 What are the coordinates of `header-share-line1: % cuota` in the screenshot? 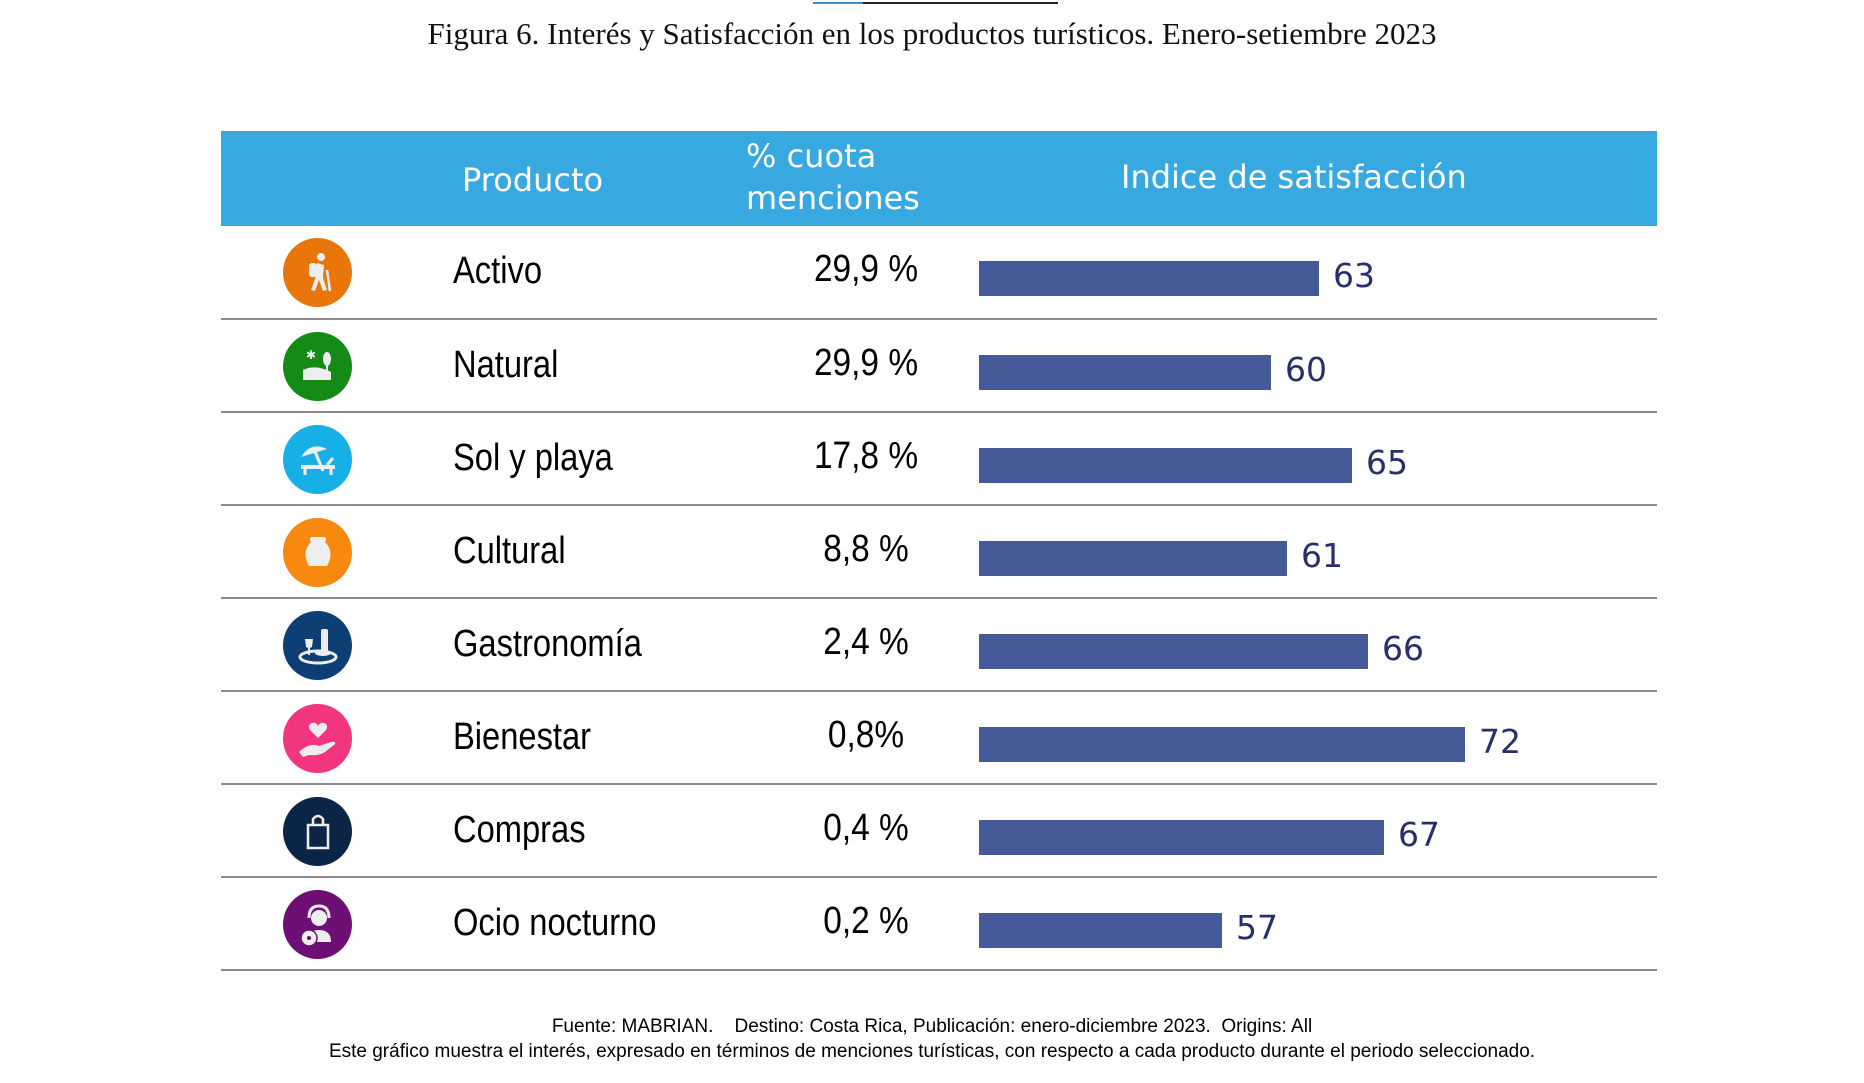 It's located at (811, 156).